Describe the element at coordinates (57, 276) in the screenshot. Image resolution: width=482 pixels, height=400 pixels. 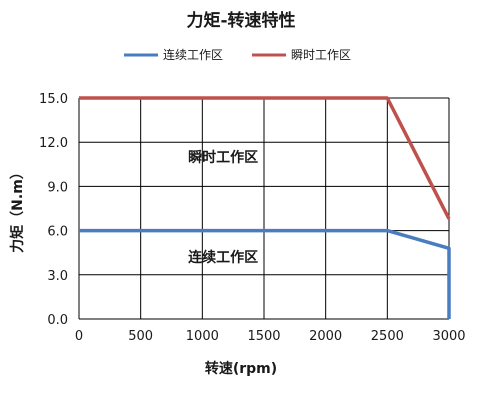
I see `y-tick-label: 3.0` at that location.